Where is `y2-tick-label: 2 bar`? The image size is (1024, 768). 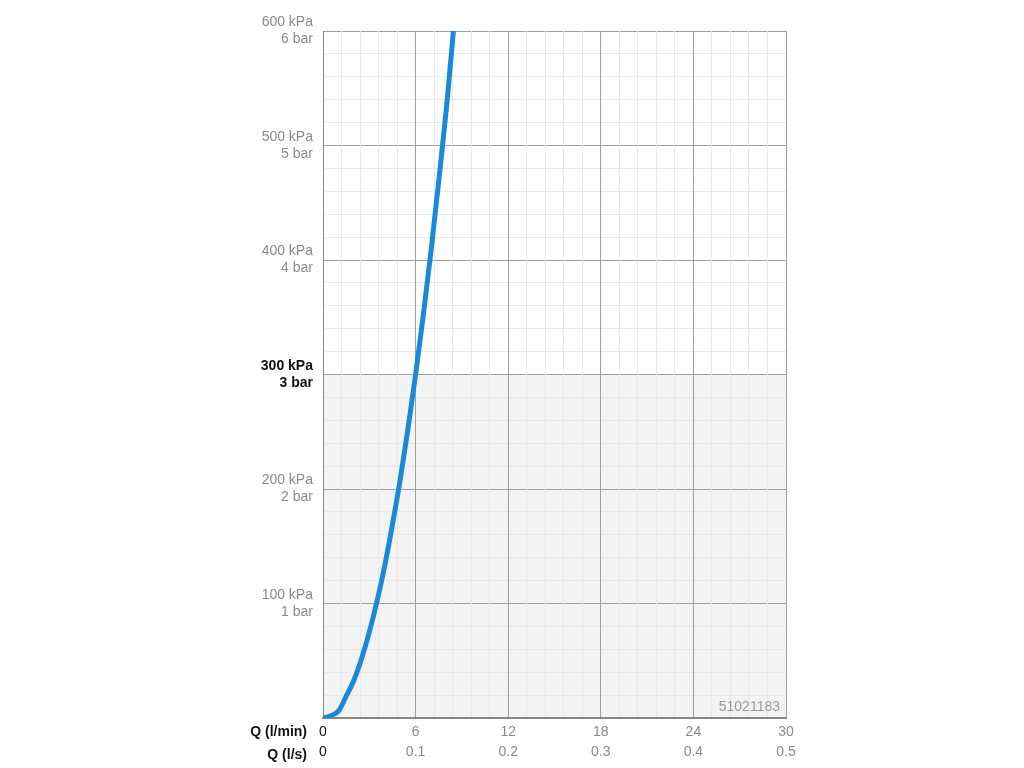 y2-tick-label: 2 bar is located at coordinates (297, 496).